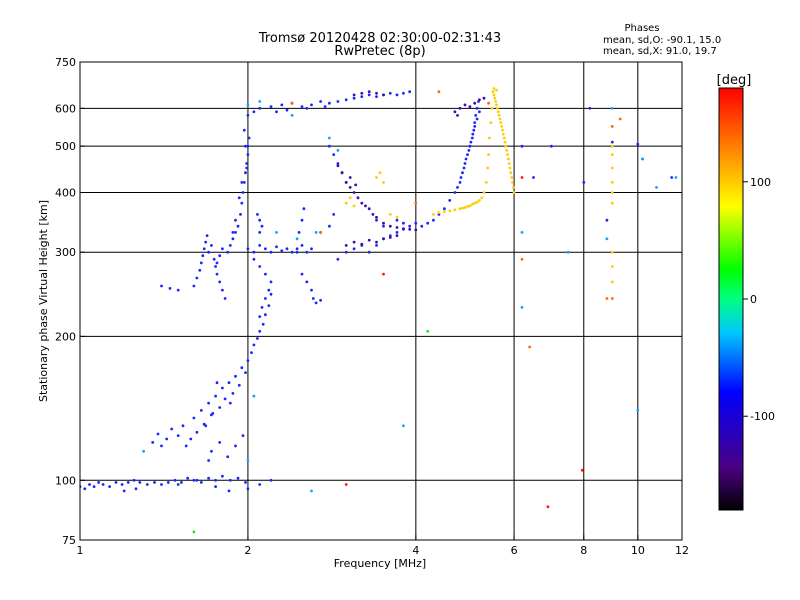 Image resolution: width=800 pixels, height=600 pixels. Describe the element at coordinates (65, 480) in the screenshot. I see `y-tick-label: 100` at that location.